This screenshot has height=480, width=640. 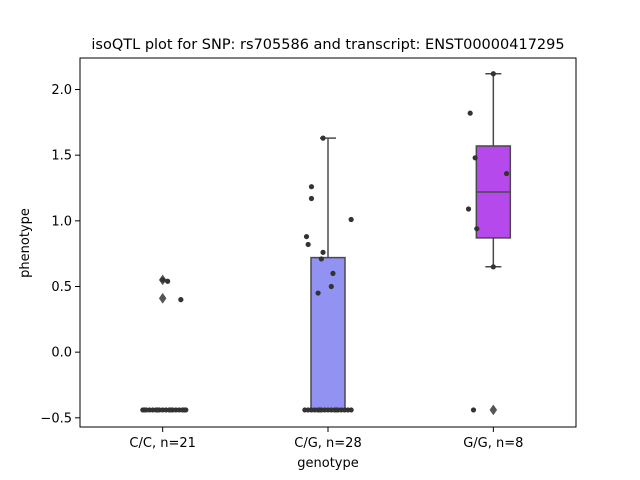 I want to click on x-tick-label: C/C, n=21, so click(x=162, y=443).